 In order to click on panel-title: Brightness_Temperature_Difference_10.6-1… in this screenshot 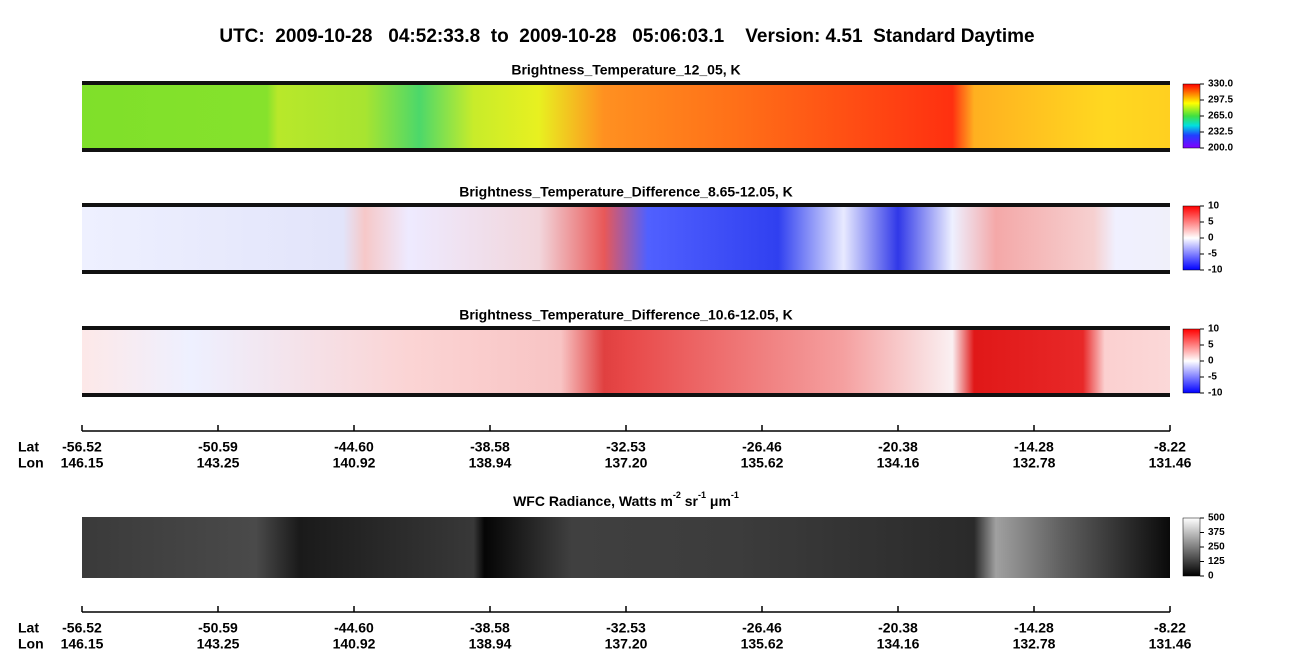, I will do `click(626, 315)`.